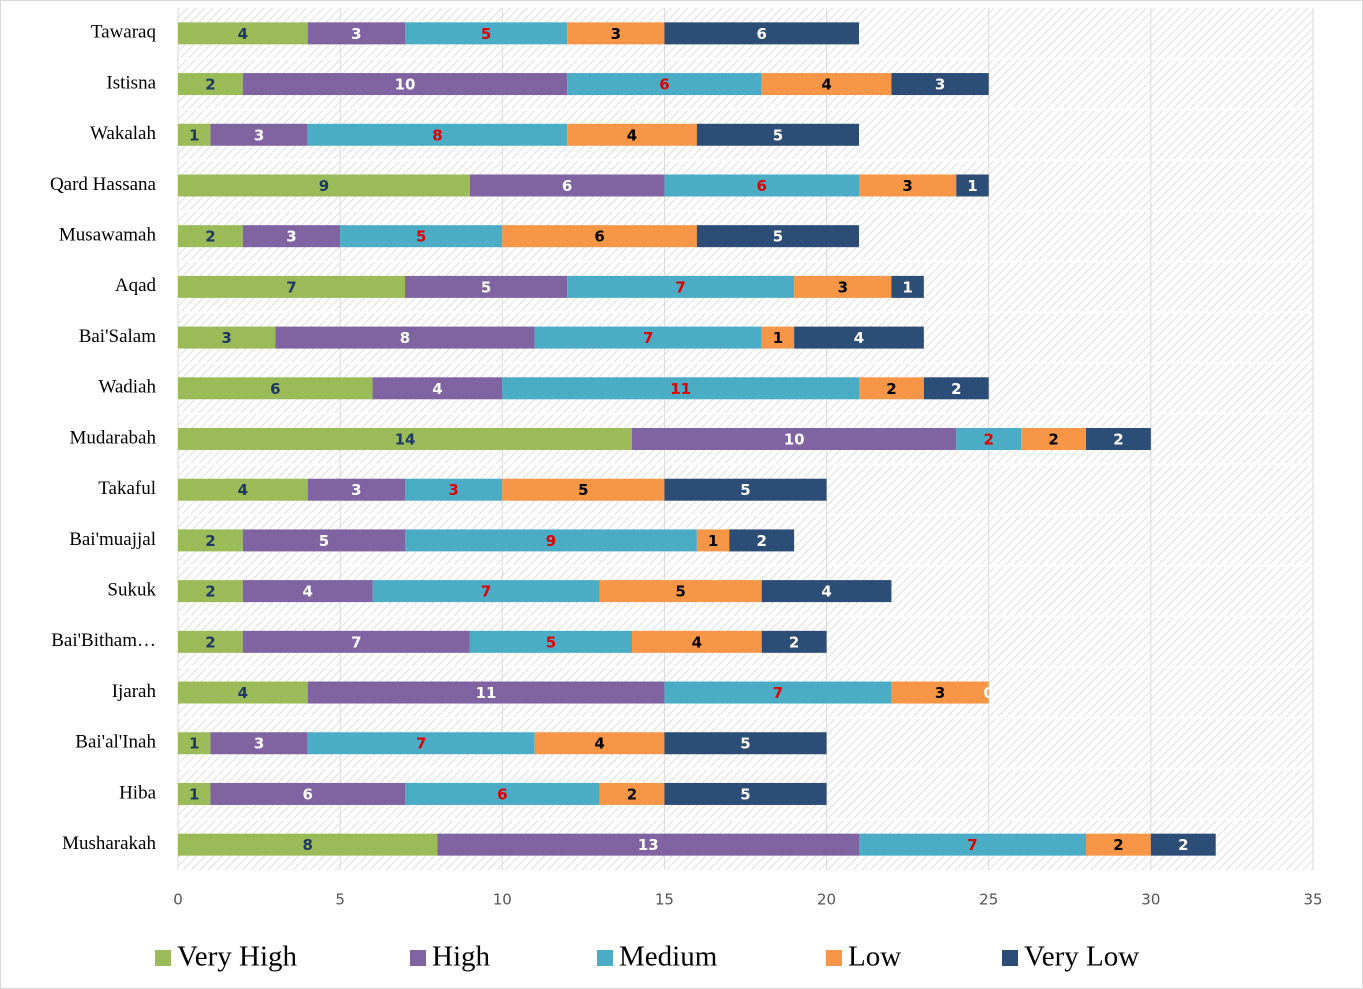  What do you see at coordinates (178, 900) in the screenshot?
I see `x-tick-label: 0` at bounding box center [178, 900].